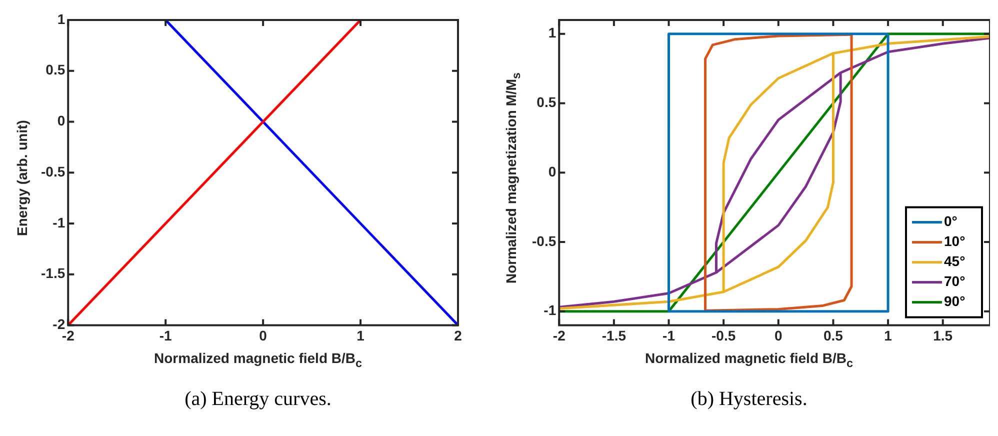 Image resolution: width=998 pixels, height=436 pixels. What do you see at coordinates (59, 324) in the screenshot?
I see `y-tick-label: -2` at bounding box center [59, 324].